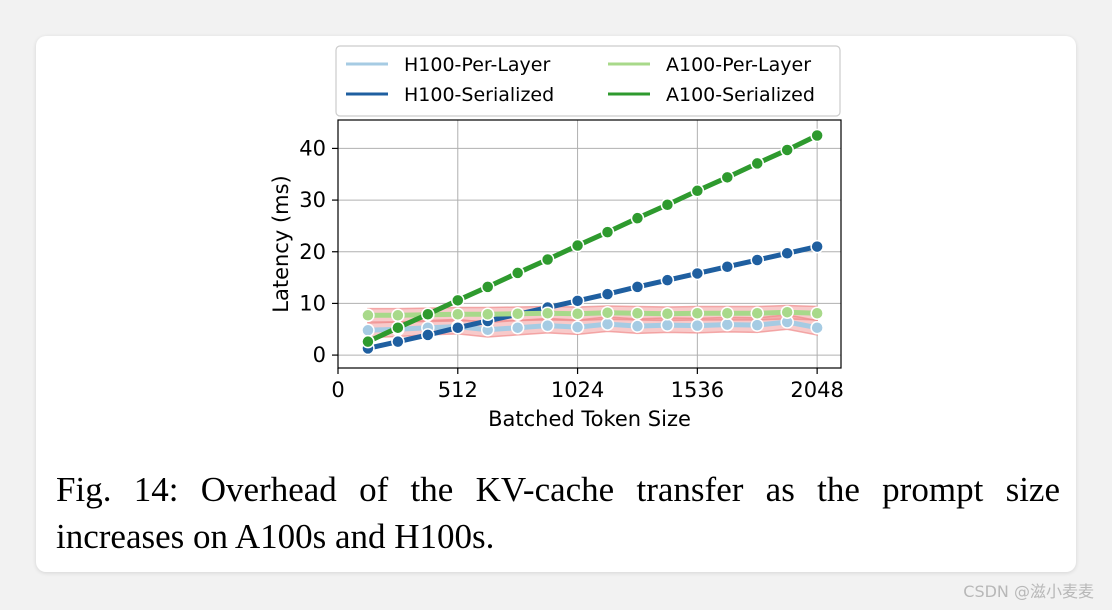 The height and width of the screenshot is (610, 1112). I want to click on x-axis-label: Batched Token Size, so click(589, 419).